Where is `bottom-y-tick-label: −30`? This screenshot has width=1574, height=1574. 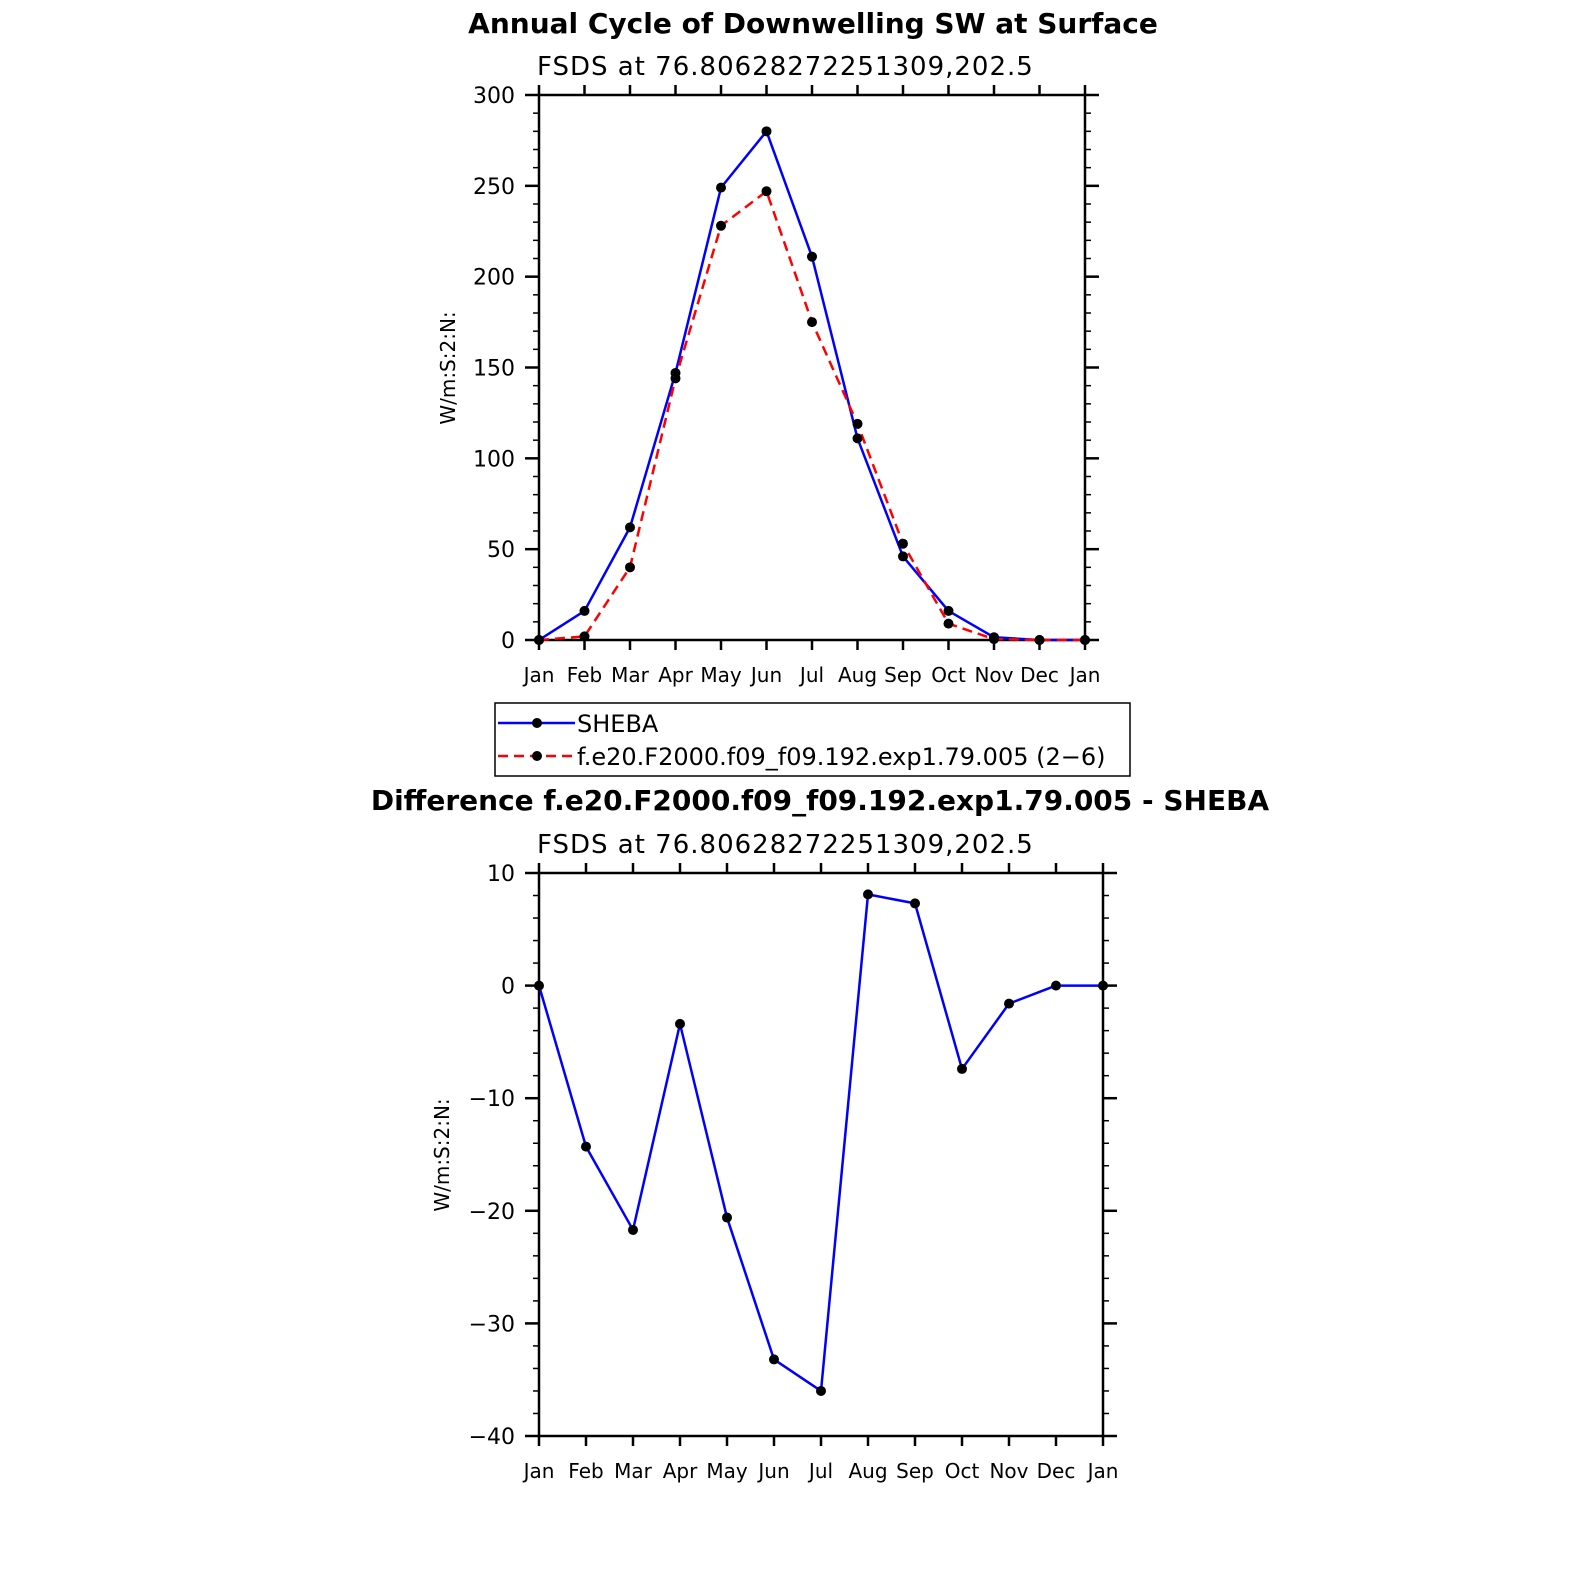 bottom-y-tick-label: −30 is located at coordinates (492, 1324).